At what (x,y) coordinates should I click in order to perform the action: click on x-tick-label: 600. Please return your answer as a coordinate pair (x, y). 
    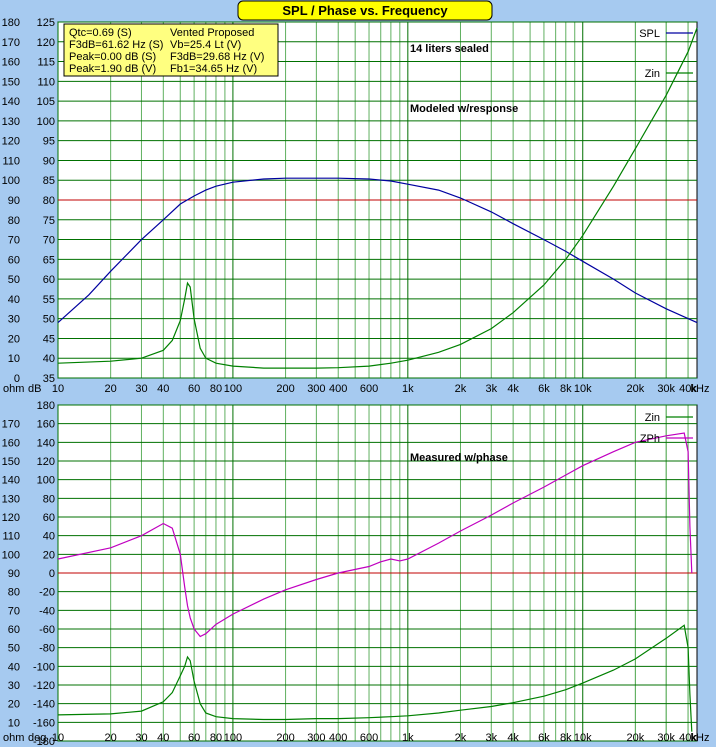
    Looking at the image, I should click on (369, 389).